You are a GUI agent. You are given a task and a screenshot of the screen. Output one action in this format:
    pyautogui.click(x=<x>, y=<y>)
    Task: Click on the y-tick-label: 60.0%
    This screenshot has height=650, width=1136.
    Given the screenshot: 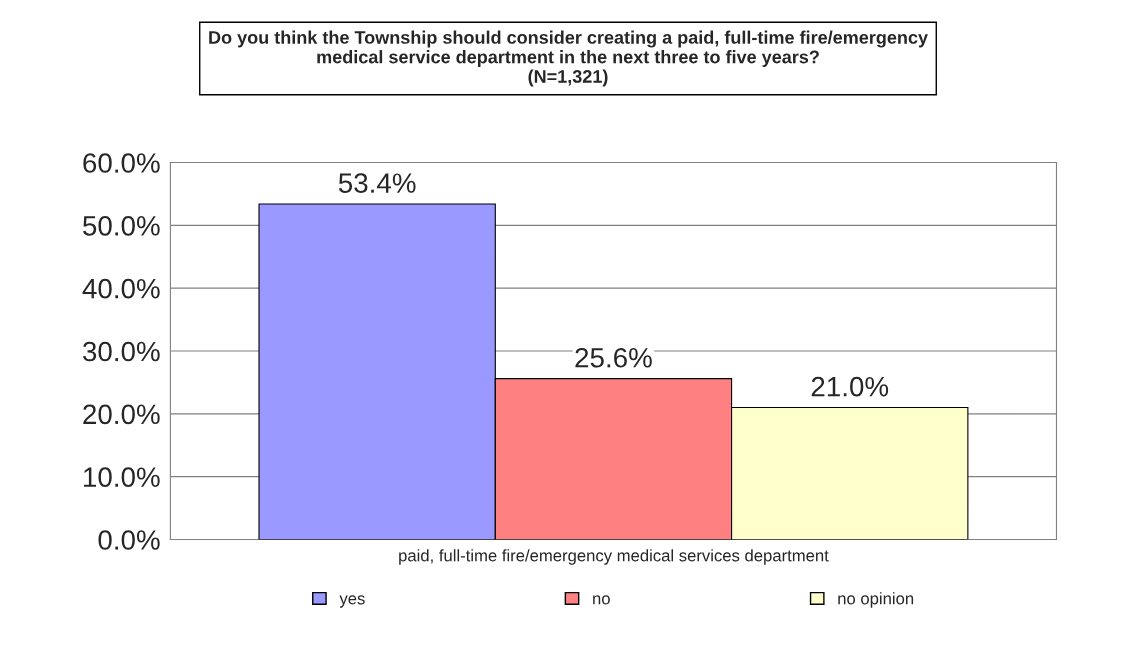 What is the action you would take?
    pyautogui.click(x=121, y=163)
    